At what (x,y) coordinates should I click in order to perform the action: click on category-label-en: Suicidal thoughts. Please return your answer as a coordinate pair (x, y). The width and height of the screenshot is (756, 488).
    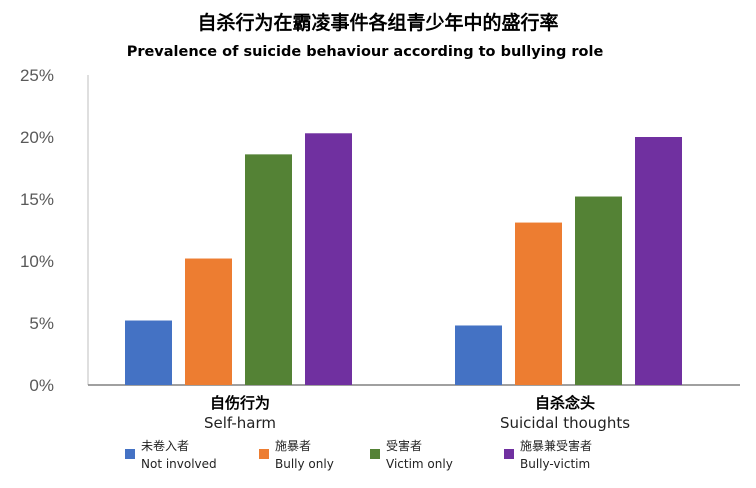
    Looking at the image, I should click on (565, 423).